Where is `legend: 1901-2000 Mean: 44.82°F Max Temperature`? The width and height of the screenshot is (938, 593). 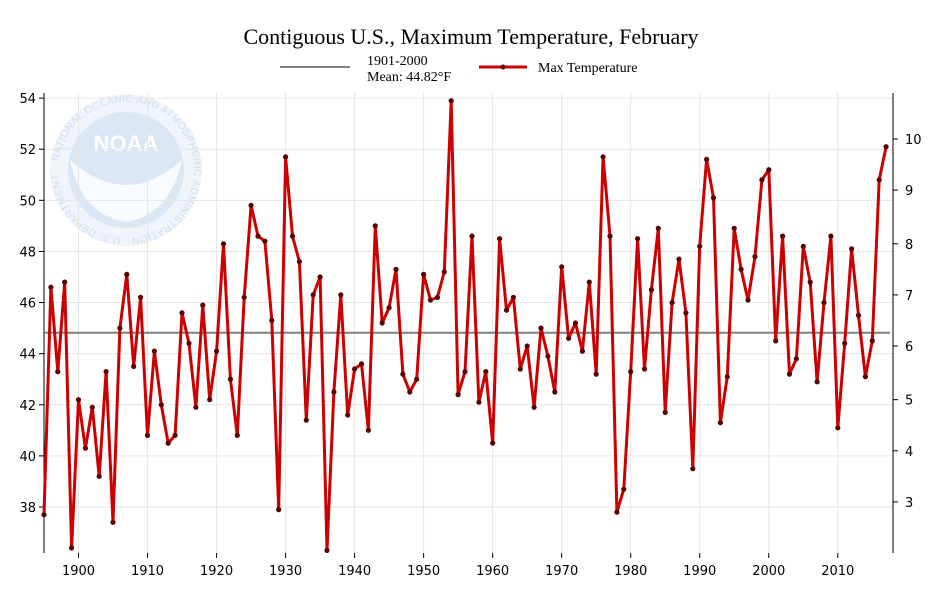 legend: 1901-2000 Mean: 44.82°F Max Temperature is located at coordinates (458, 69).